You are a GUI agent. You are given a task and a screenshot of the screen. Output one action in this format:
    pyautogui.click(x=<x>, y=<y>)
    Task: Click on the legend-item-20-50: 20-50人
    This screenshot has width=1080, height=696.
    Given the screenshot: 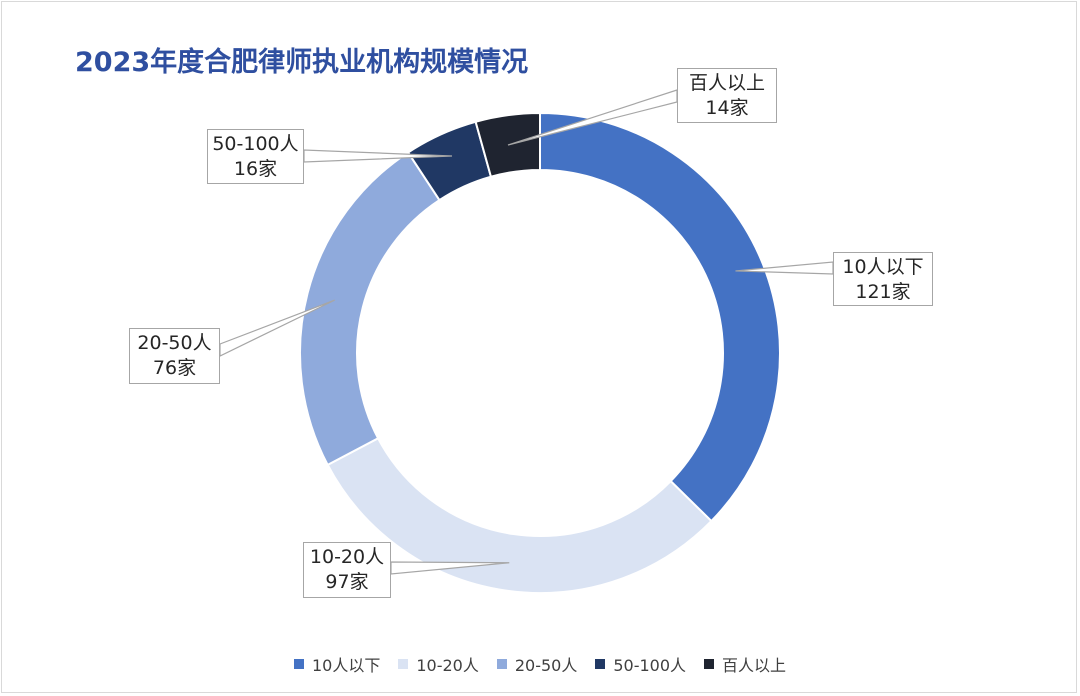 What is the action you would take?
    pyautogui.click(x=537, y=664)
    